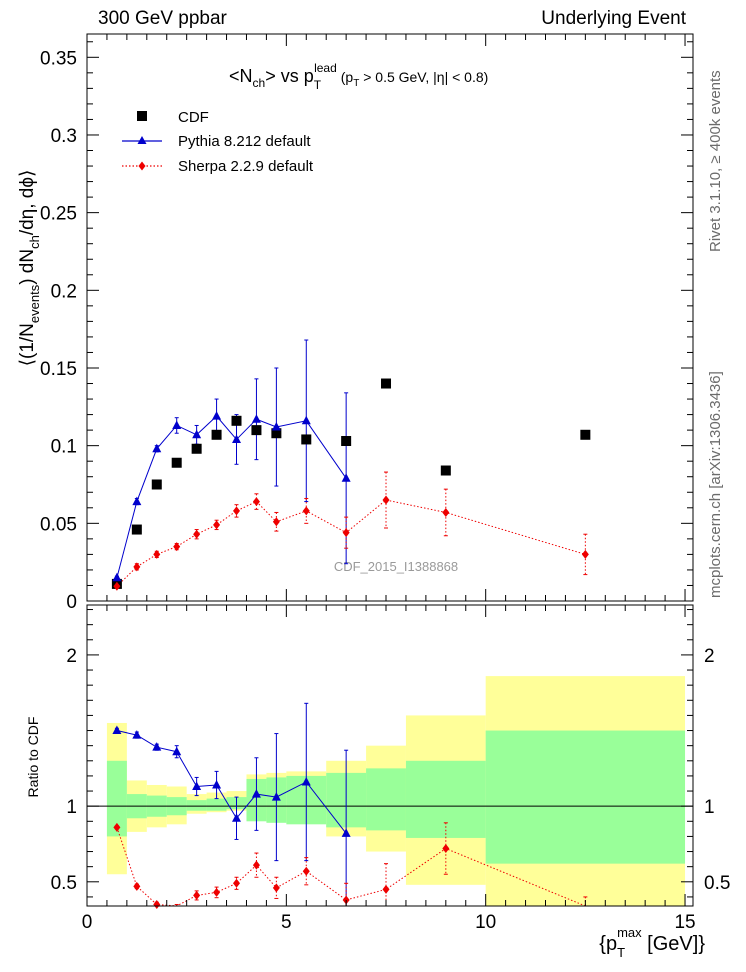 The height and width of the screenshot is (972, 746). I want to click on legend-label-sherpa: Sherpa 2.2.9 default, so click(246, 166).